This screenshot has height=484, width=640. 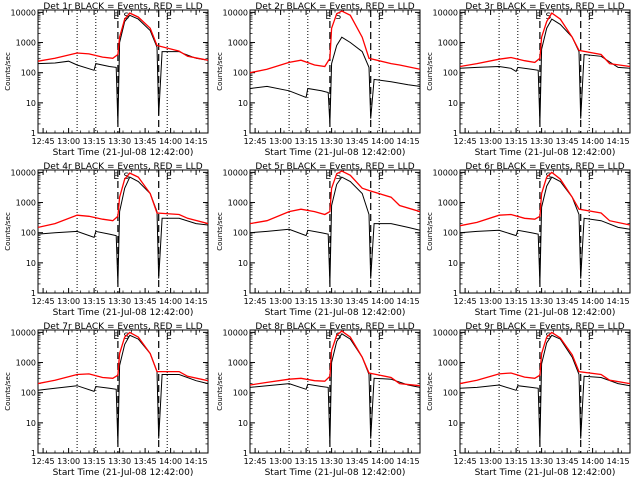 What do you see at coordinates (544, 327) in the screenshot?
I see `panel-title: Det 9r BLACK = Events, RED = LLD` at bounding box center [544, 327].